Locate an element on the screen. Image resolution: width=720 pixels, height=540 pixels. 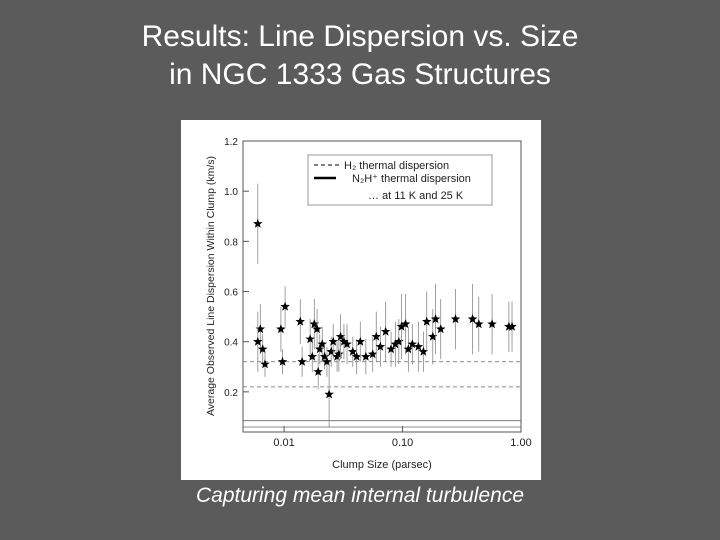
legend-box is located at coordinates (400, 180).